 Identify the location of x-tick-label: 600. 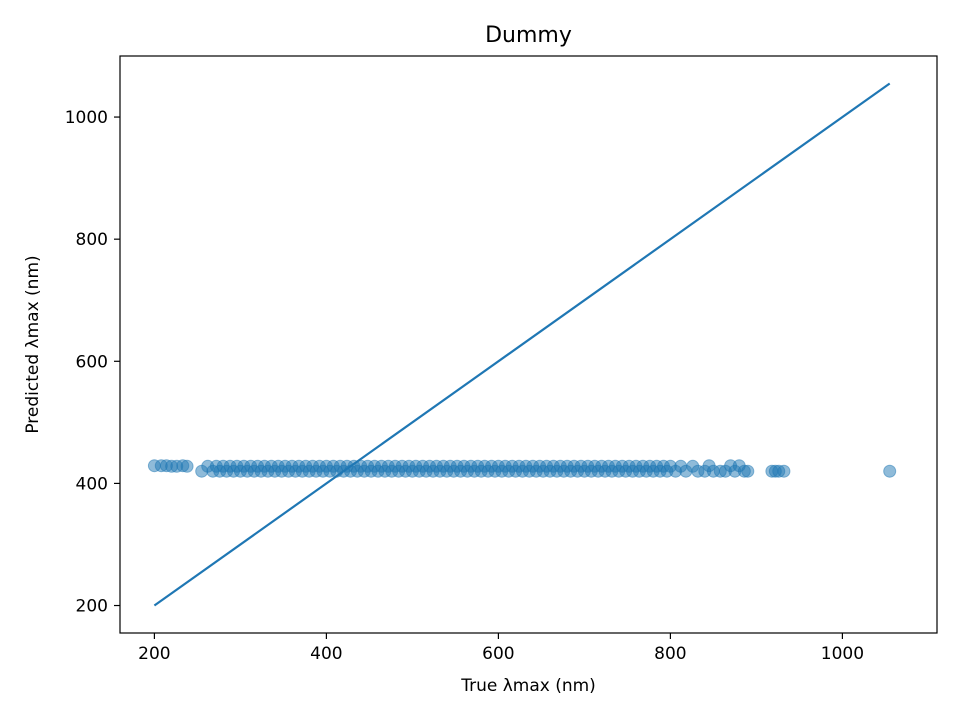
(498, 654).